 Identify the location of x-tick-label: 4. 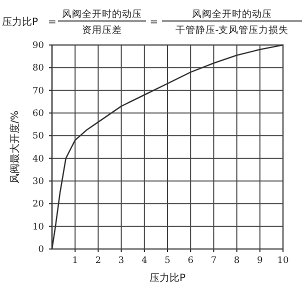
(145, 261).